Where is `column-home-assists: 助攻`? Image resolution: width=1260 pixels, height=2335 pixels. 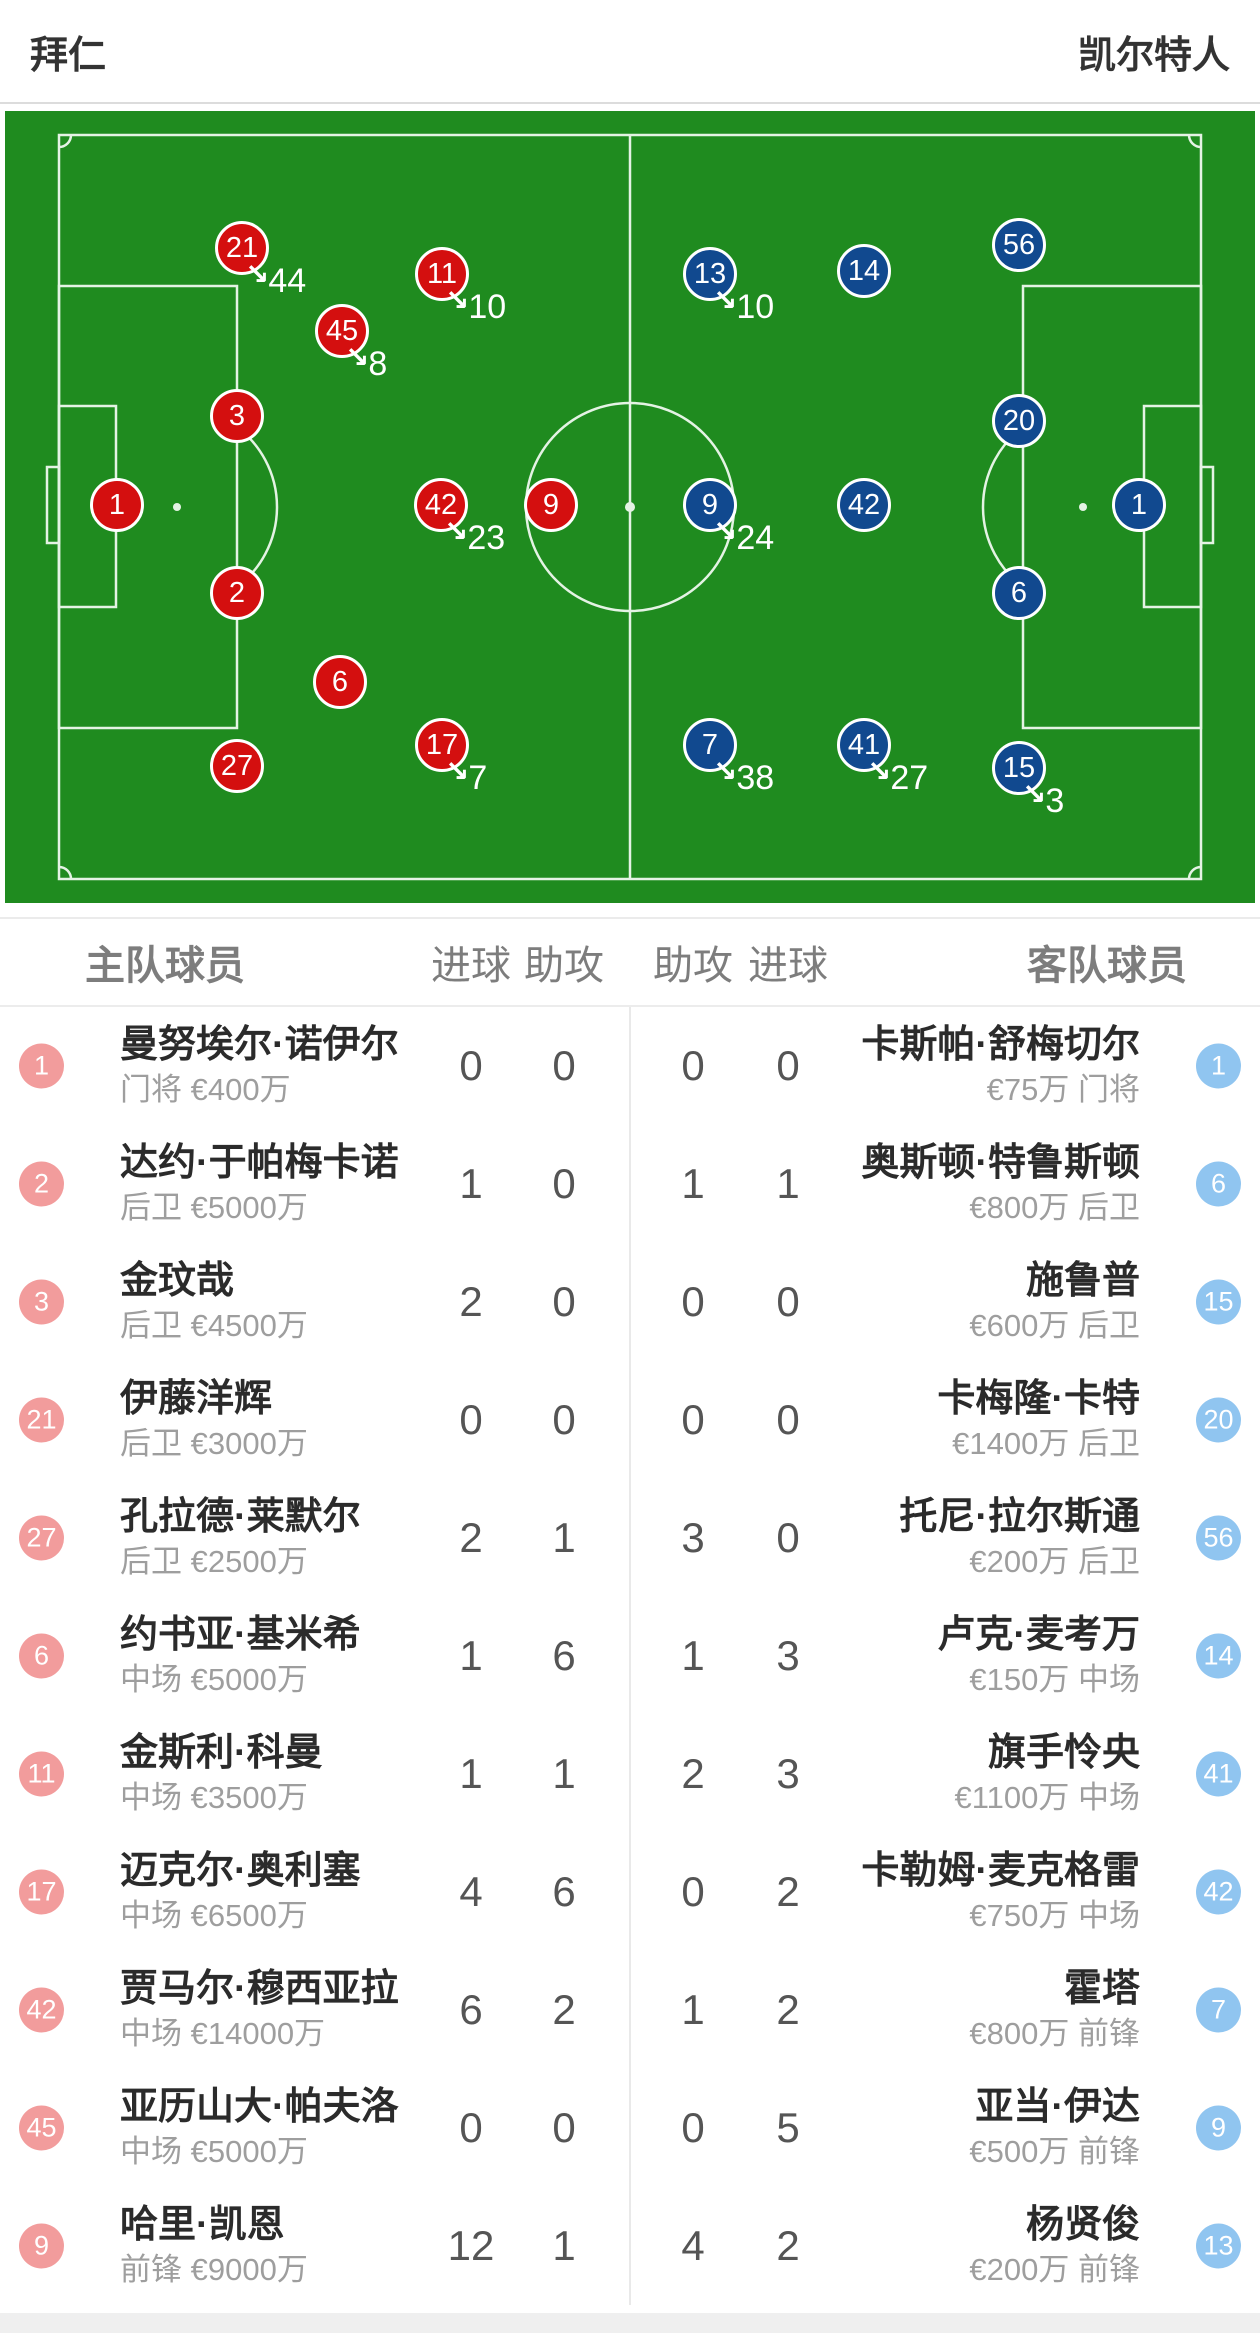
column-home-assists: 助攻 is located at coordinates (564, 966).